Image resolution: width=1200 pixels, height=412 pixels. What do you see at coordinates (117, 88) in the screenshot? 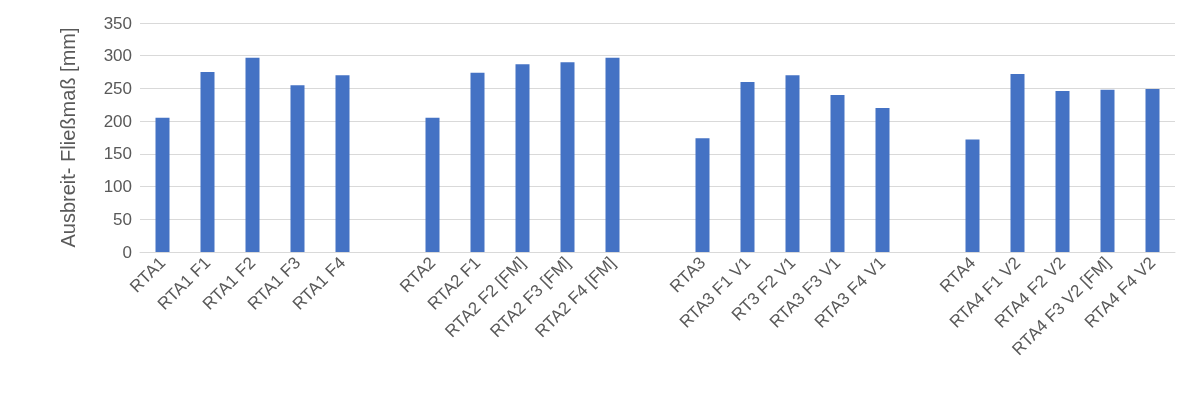
I see `y-tick-label: 250` at bounding box center [117, 88].